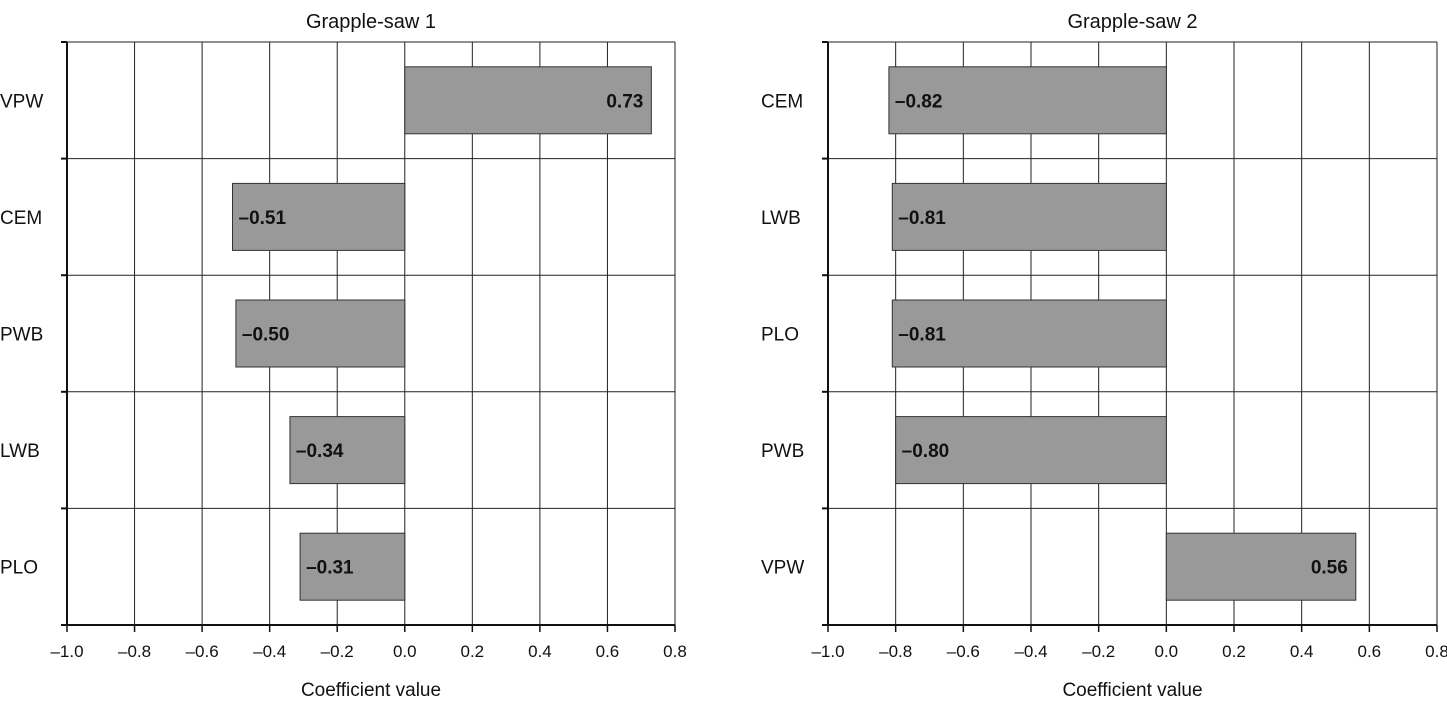  What do you see at coordinates (330, 568) in the screenshot?
I see `data-label: –0.31` at bounding box center [330, 568].